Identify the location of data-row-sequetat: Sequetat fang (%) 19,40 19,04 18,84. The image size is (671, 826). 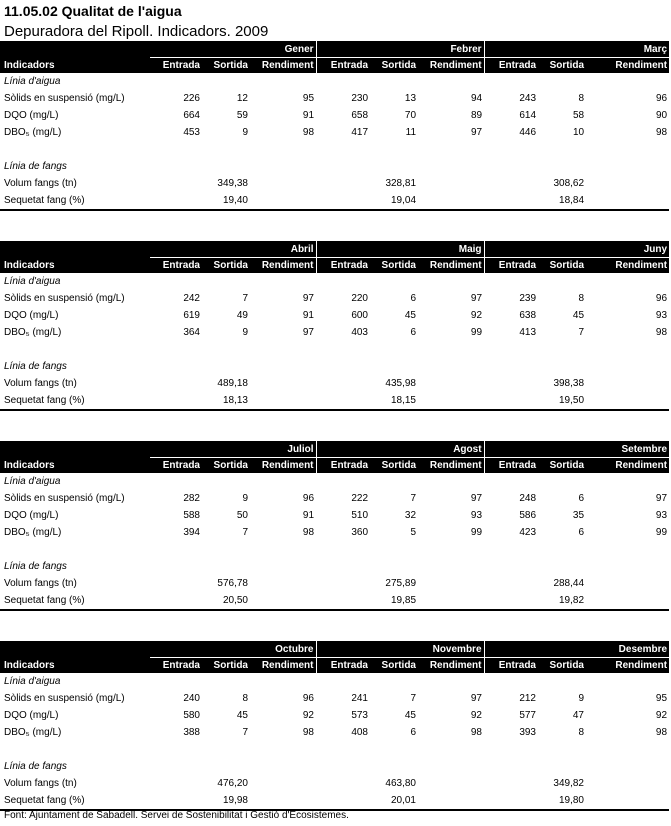
(335, 201).